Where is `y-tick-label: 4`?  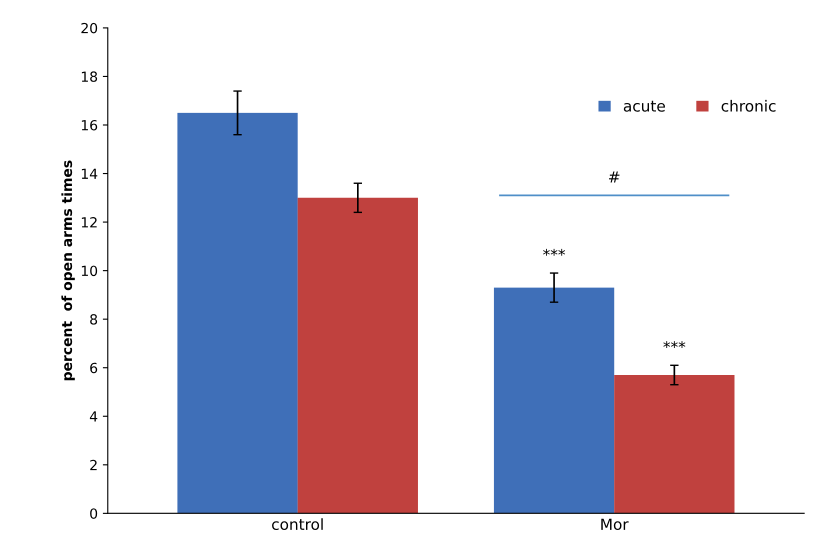
y-tick-label: 4 is located at coordinates (94, 416).